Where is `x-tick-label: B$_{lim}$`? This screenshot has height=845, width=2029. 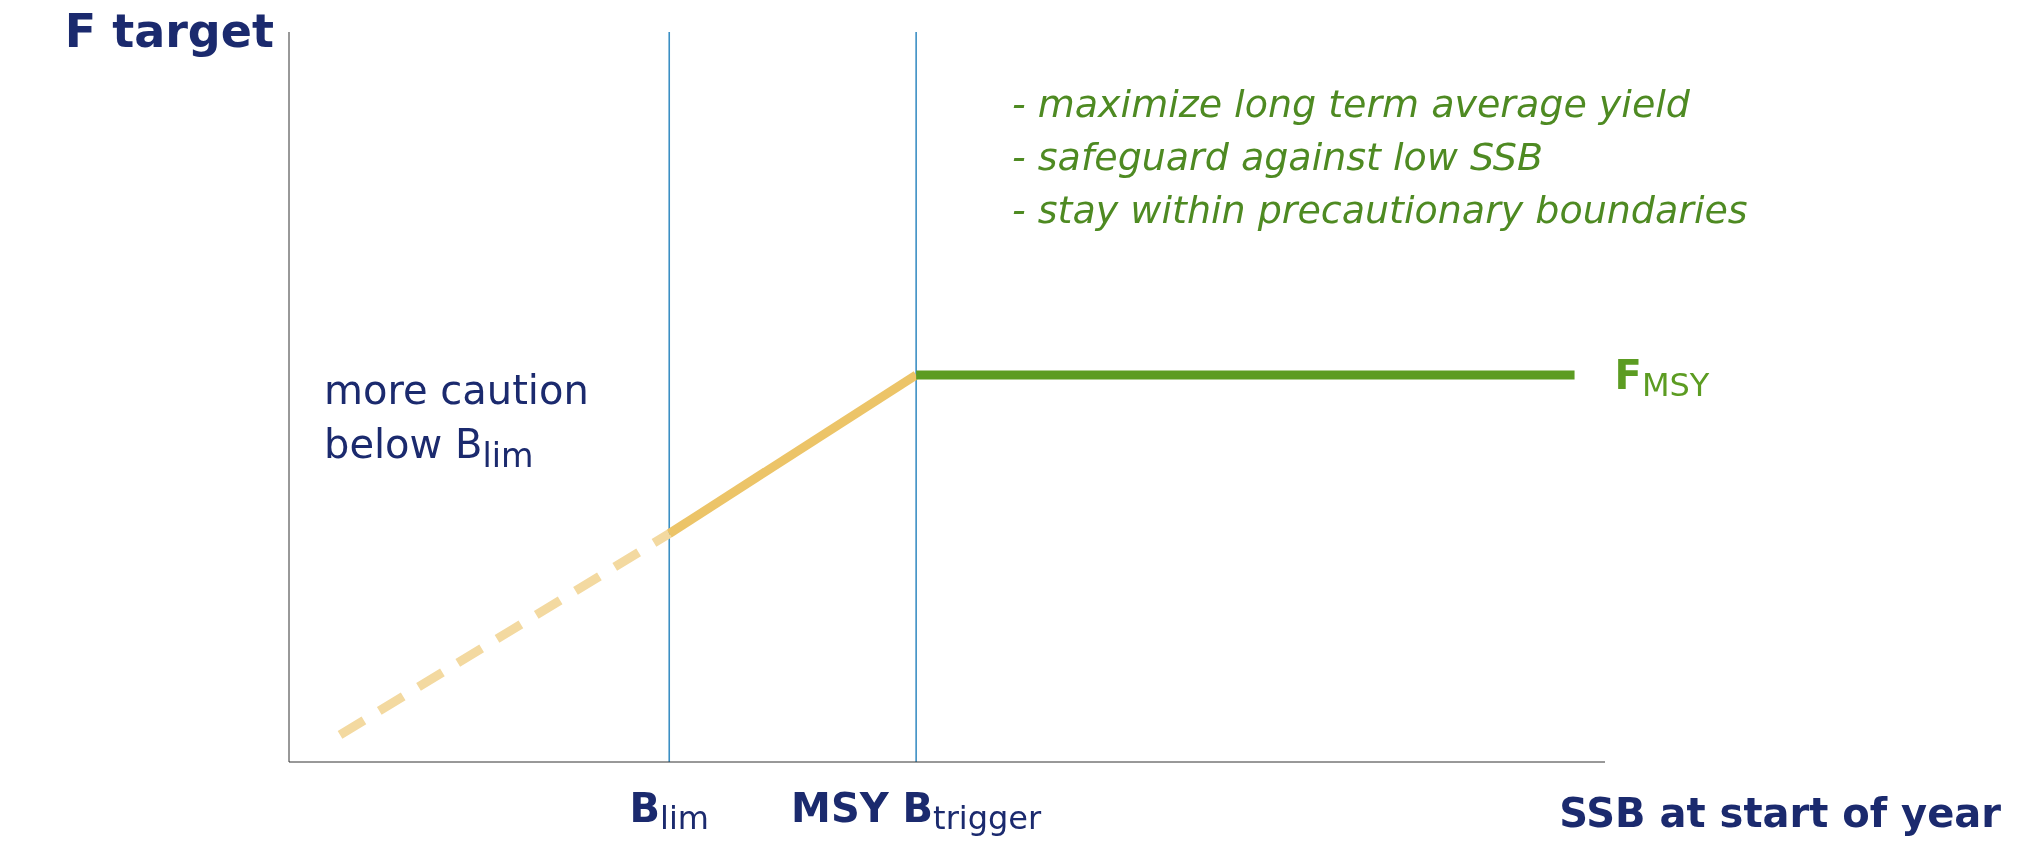
x-tick-label: B$_{lim}$ is located at coordinates (669, 811).